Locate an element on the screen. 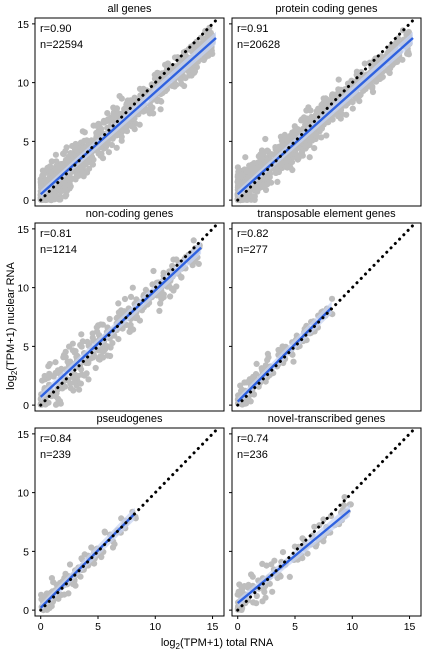 This screenshot has height=653, width=426. y-tick-label: 15 is located at coordinates (23, 25).